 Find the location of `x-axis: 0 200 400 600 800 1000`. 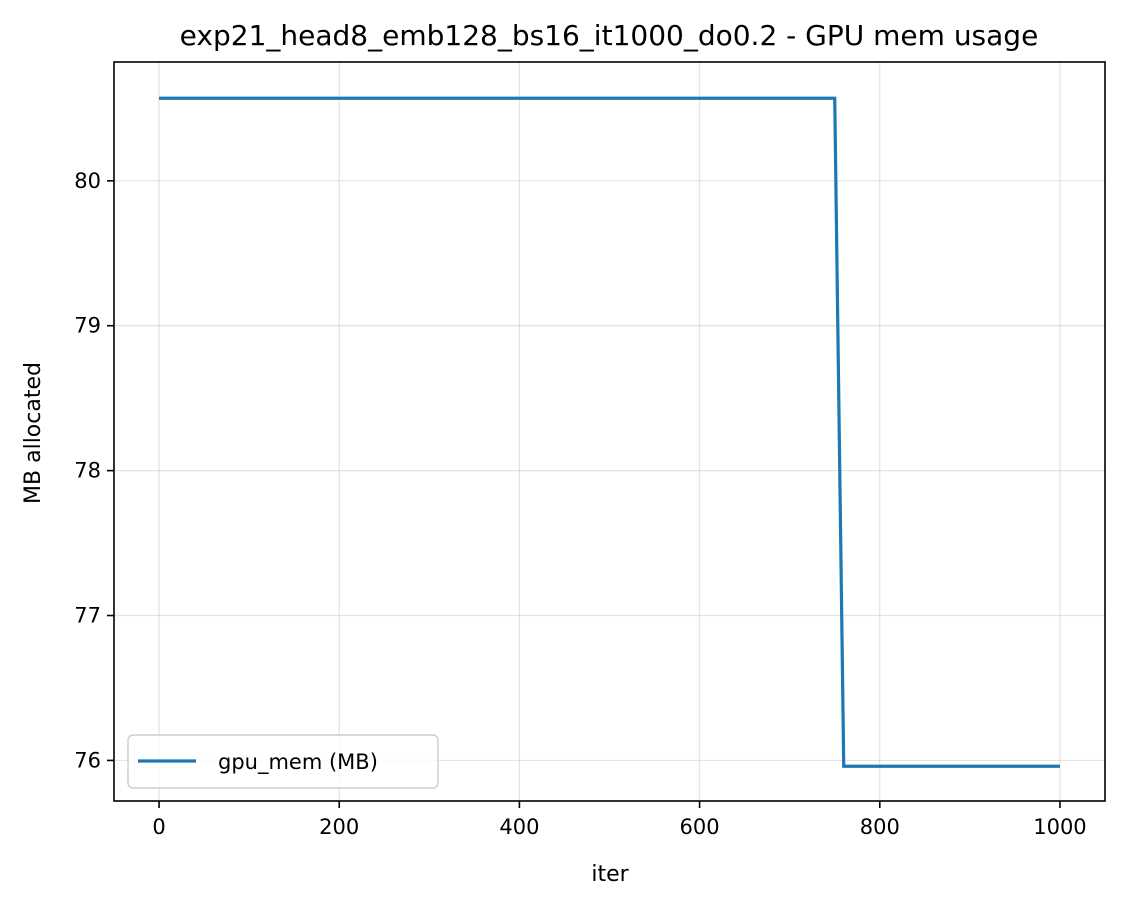

x-axis: 0 200 400 600 800 1000 is located at coordinates (619, 820).